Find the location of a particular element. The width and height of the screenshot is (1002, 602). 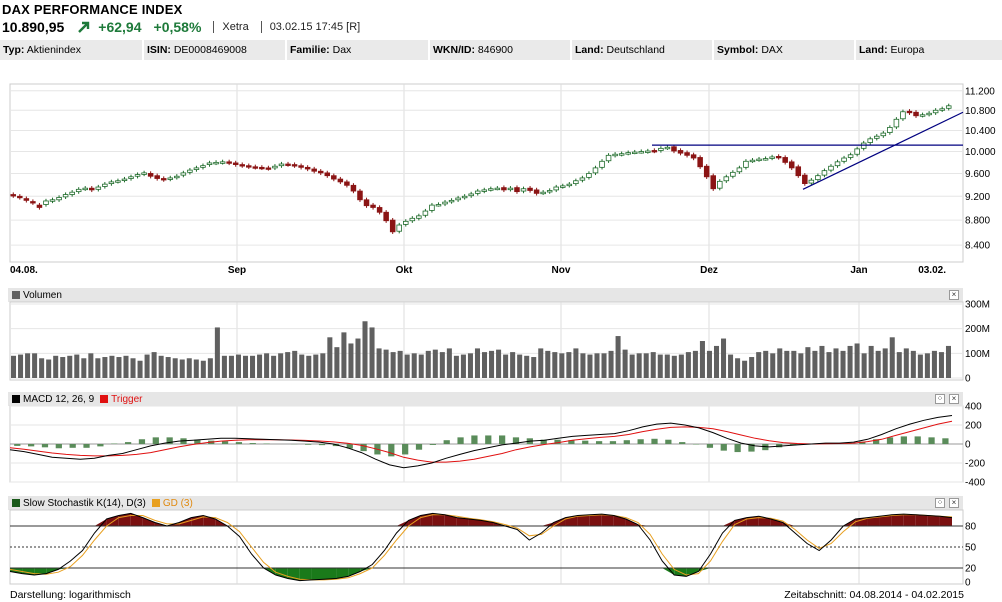

price-change: +62,94 is located at coordinates (120, 27).